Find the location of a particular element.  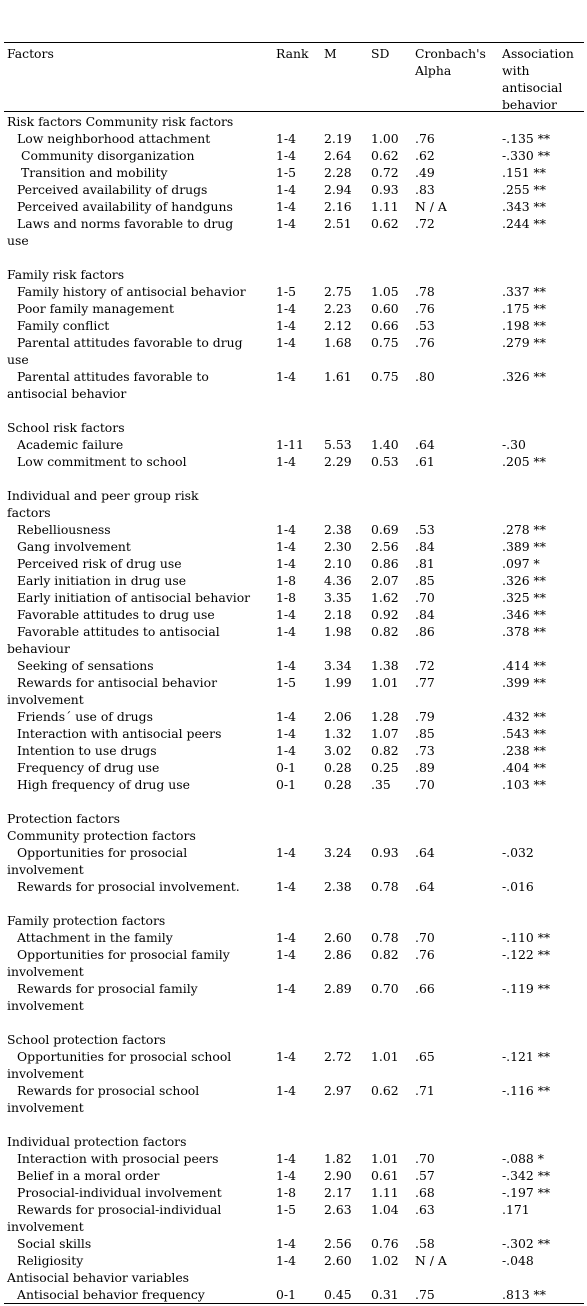

factor-name: Social skills is located at coordinates (54, 1243).